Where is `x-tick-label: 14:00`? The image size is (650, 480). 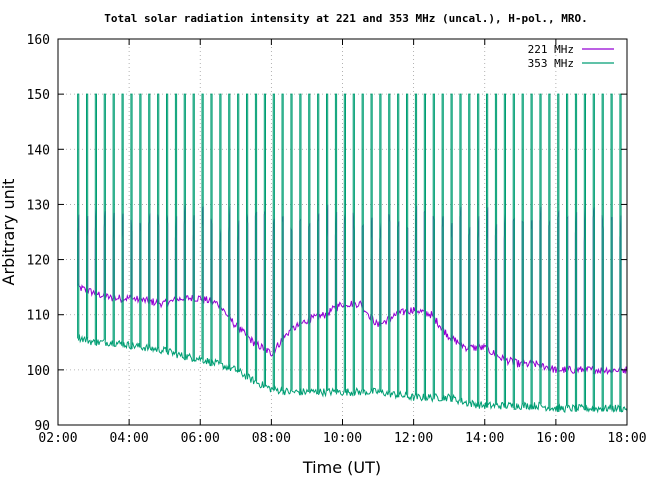
x-tick-label: 14:00 is located at coordinates (484, 438).